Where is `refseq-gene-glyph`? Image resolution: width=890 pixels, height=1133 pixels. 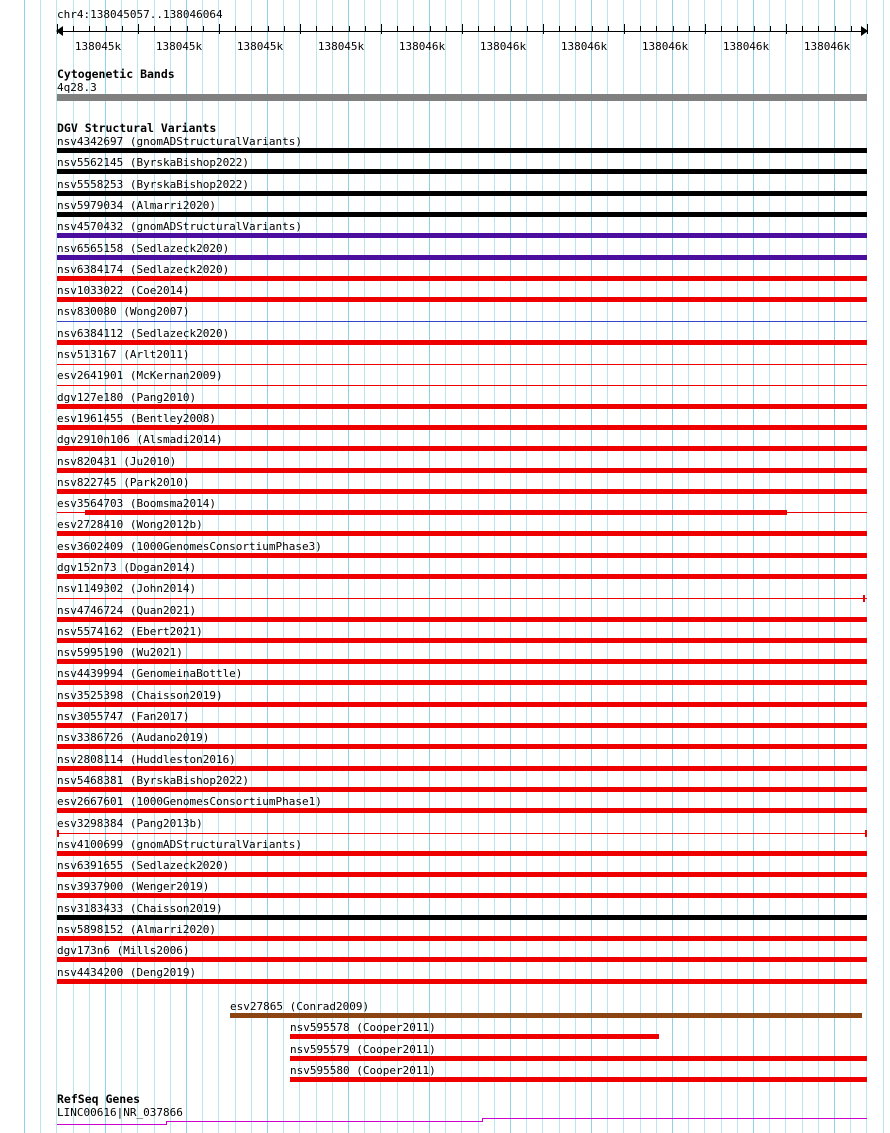
refseq-gene-glyph is located at coordinates (462, 1123).